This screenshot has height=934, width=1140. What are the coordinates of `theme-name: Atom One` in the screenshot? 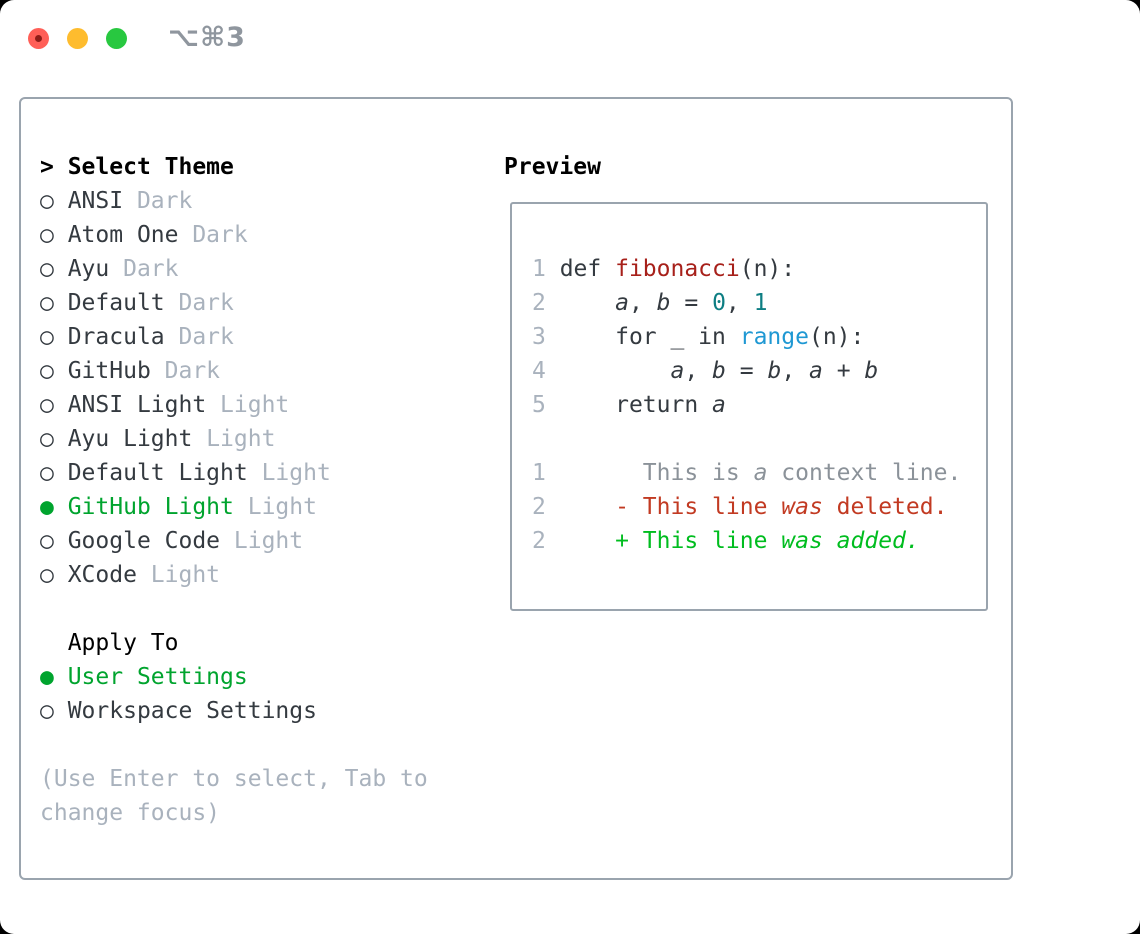 It's located at (130, 235).